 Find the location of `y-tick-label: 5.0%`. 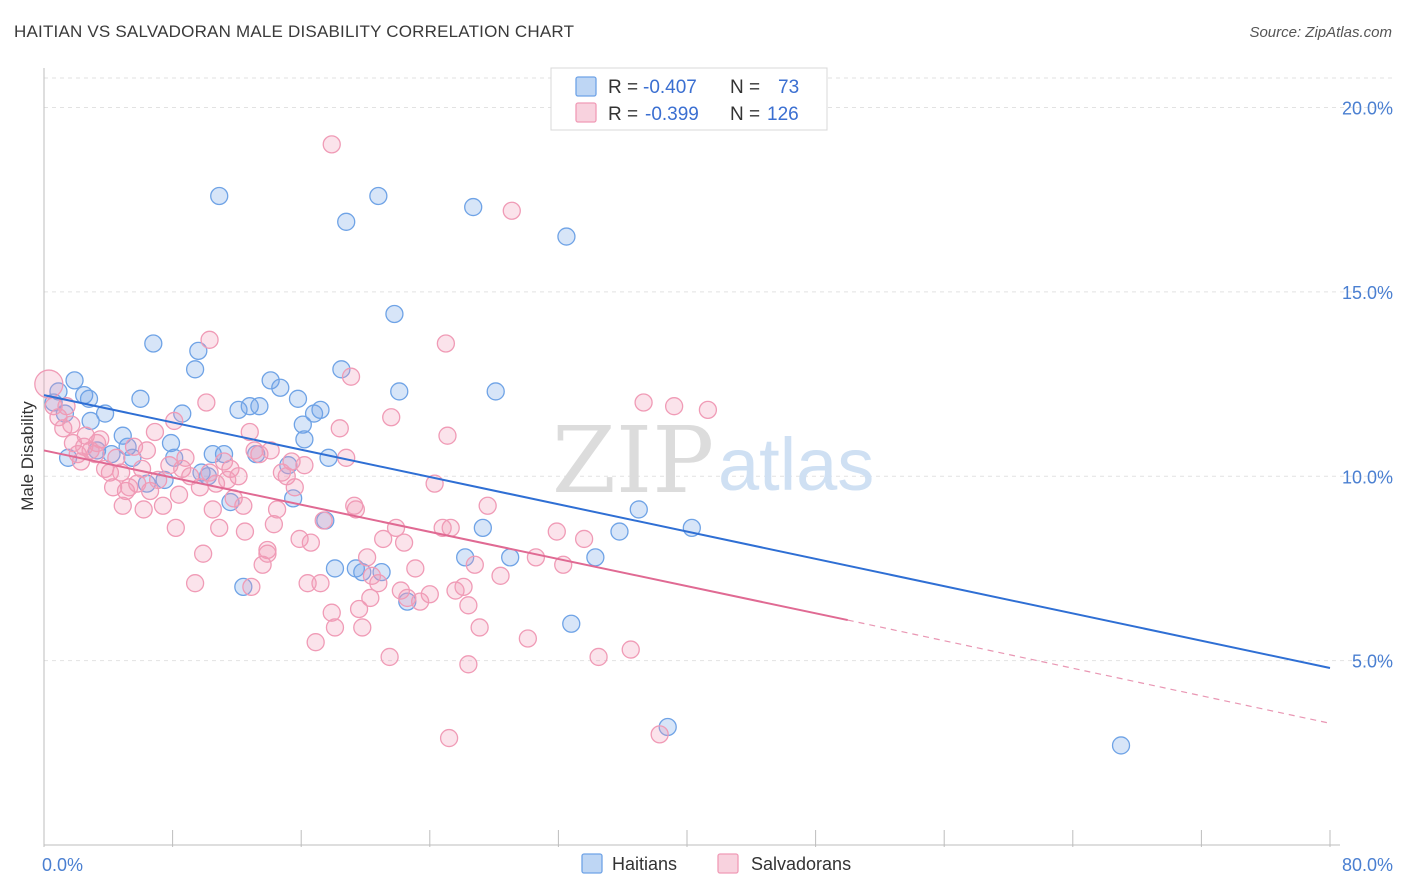

y-tick-label: 5.0% is located at coordinates (1372, 662).